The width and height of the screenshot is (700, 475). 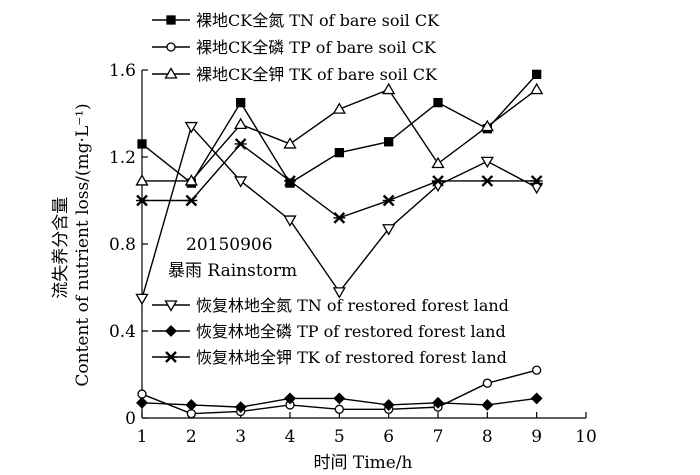 I want to click on y-tick-label-0.8: 0.8, so click(x=122, y=245).